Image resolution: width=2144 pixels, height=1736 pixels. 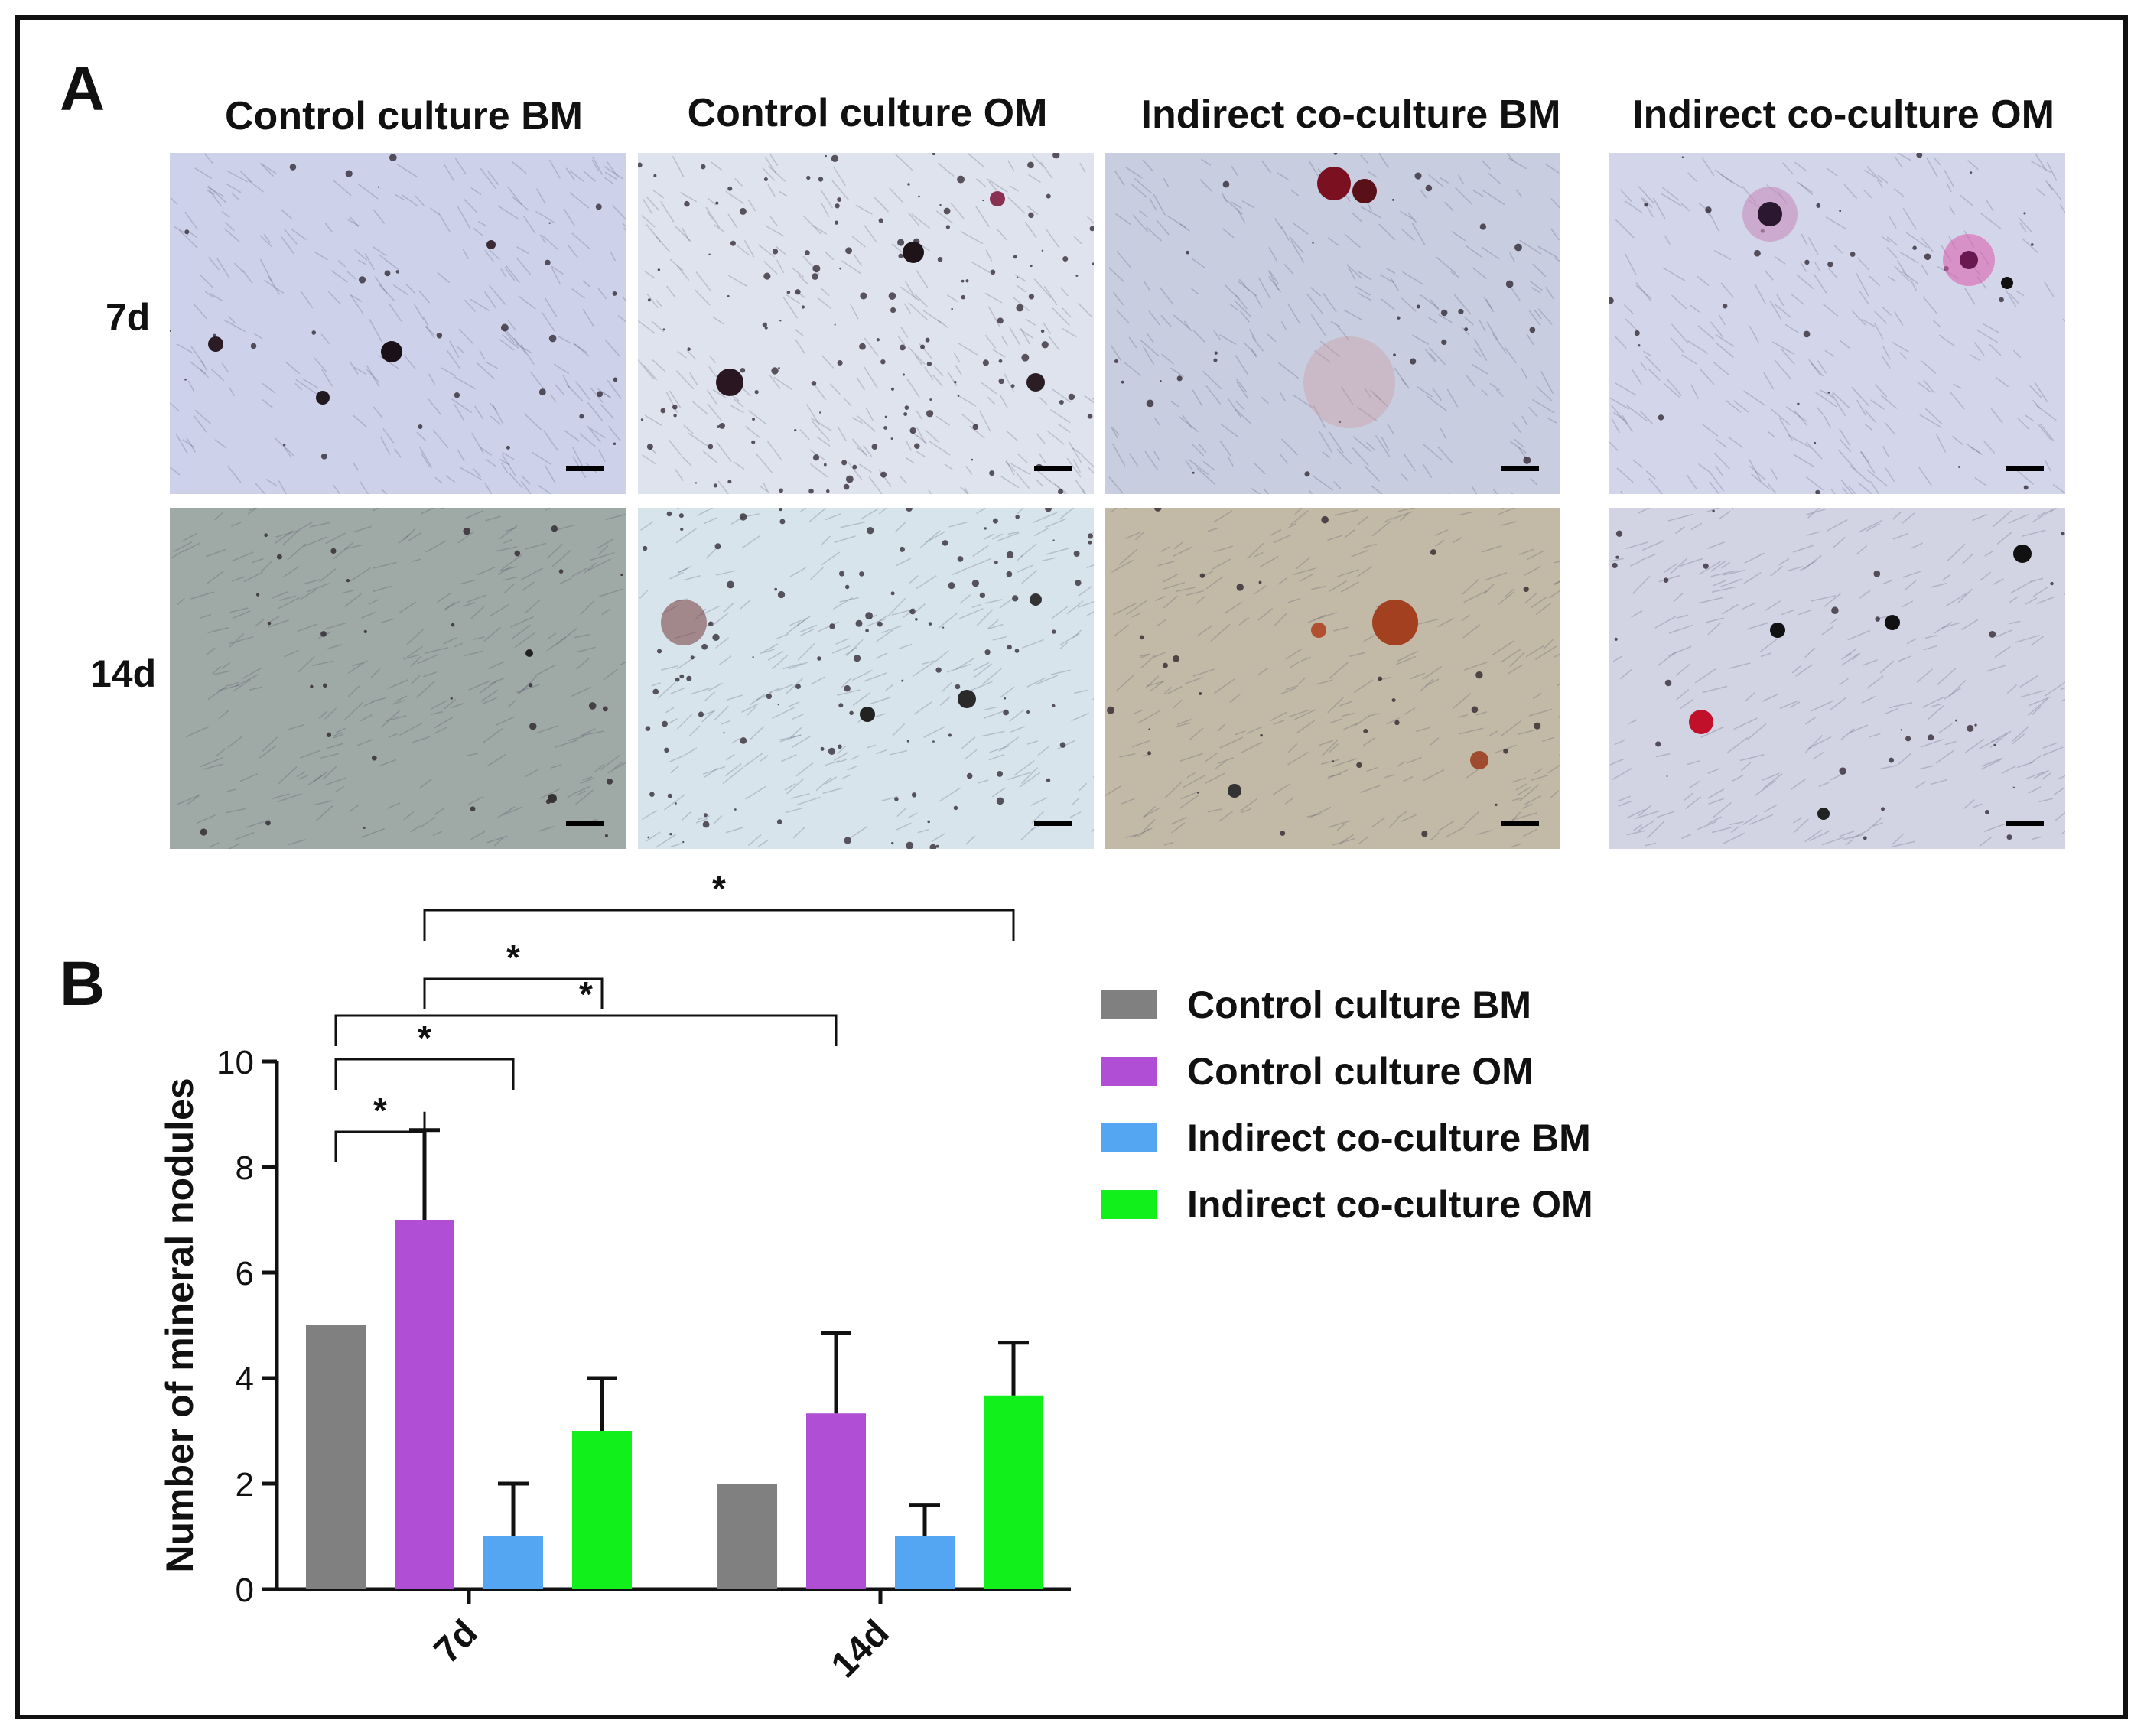 What do you see at coordinates (1837, 678) in the screenshot?
I see `micrograph-14d-coculture-om` at bounding box center [1837, 678].